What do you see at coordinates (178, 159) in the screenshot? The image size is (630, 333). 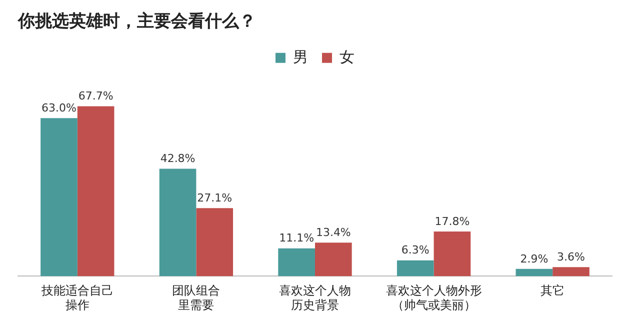 I see `data-label: 42.8%` at bounding box center [178, 159].